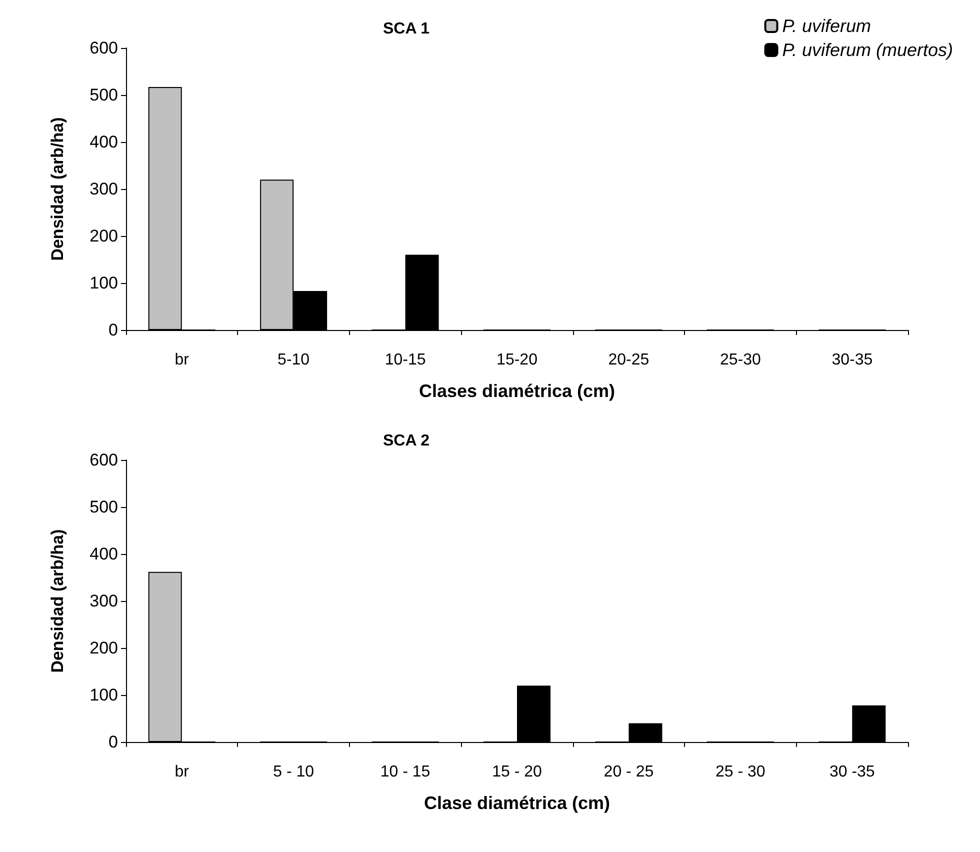  I want to click on x-tick-label: 20 - 25, so click(629, 772).